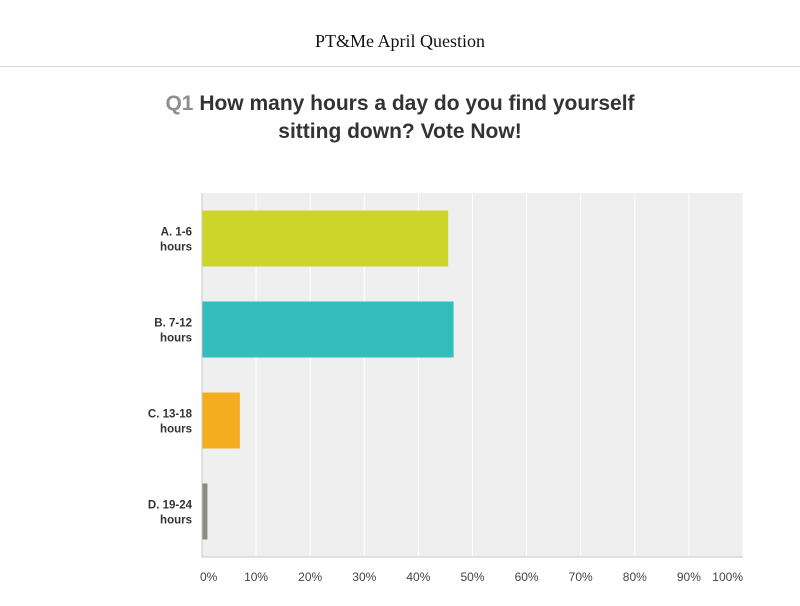  What do you see at coordinates (328, 329) in the screenshot?
I see `bar-b` at bounding box center [328, 329].